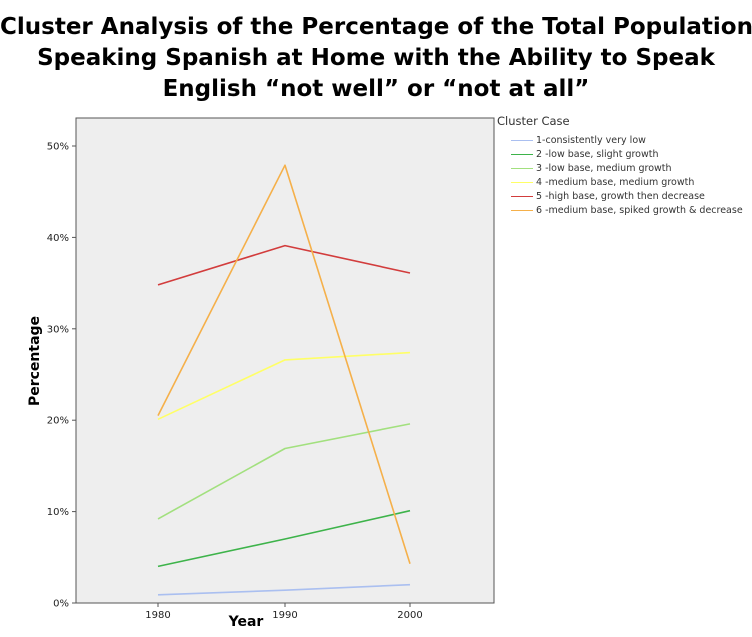 The width and height of the screenshot is (752, 637). What do you see at coordinates (58, 329) in the screenshot?
I see `y-tick-label: 30%` at bounding box center [58, 329].